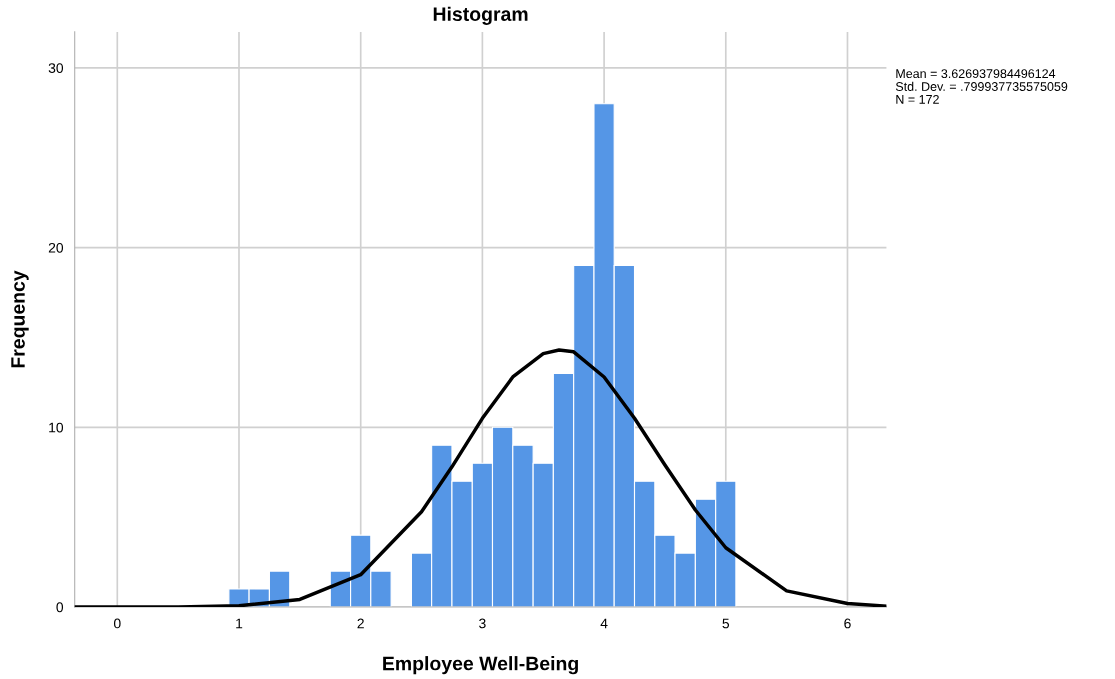 This screenshot has width=1115, height=679. I want to click on chart-title: Histogram, so click(480, 15).